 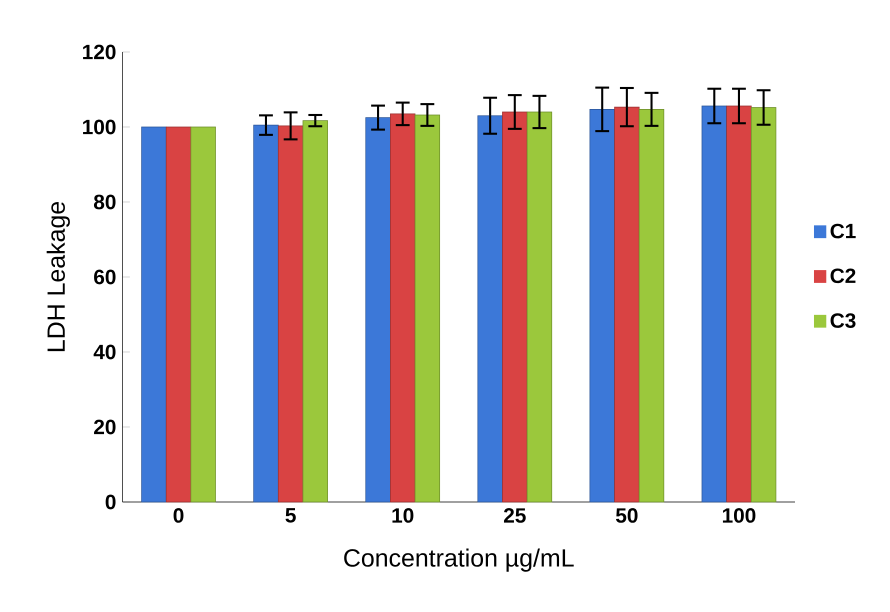 I want to click on x-axis-title: Concentration µg/mL, so click(x=459, y=560).